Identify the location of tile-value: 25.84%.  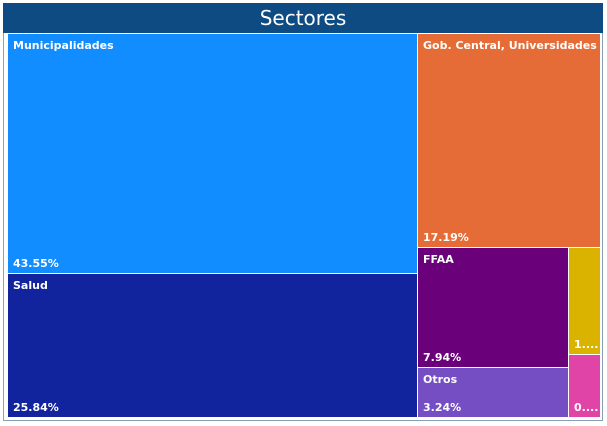
(36, 407).